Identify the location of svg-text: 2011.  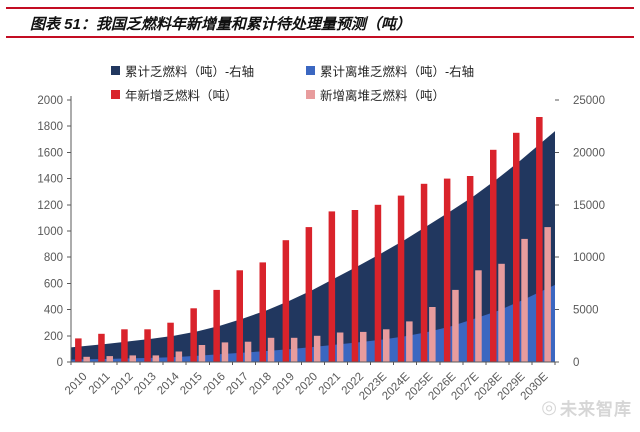
(100, 384).